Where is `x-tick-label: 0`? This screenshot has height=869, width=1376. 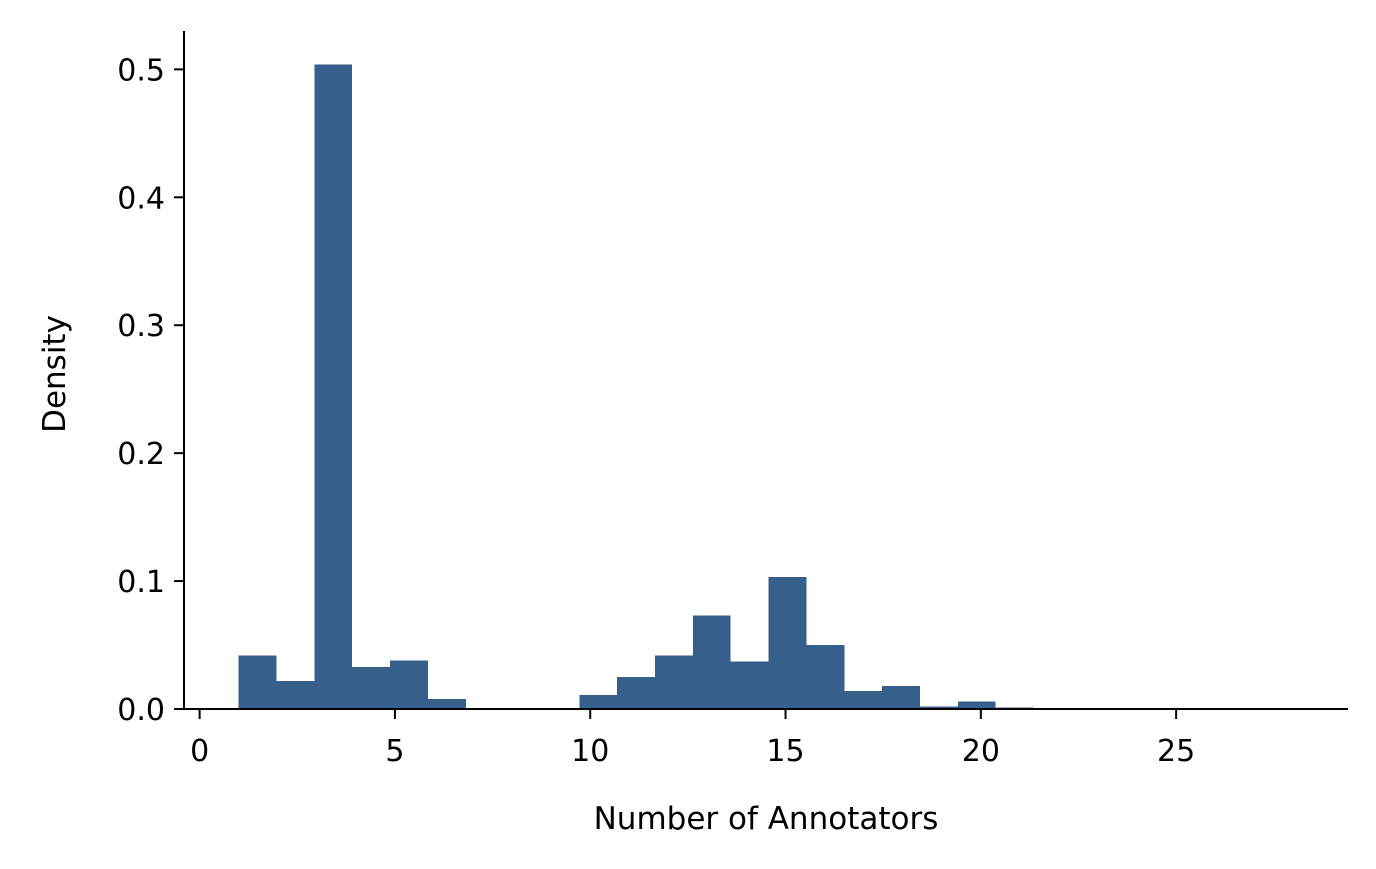 x-tick-label: 0 is located at coordinates (199, 751).